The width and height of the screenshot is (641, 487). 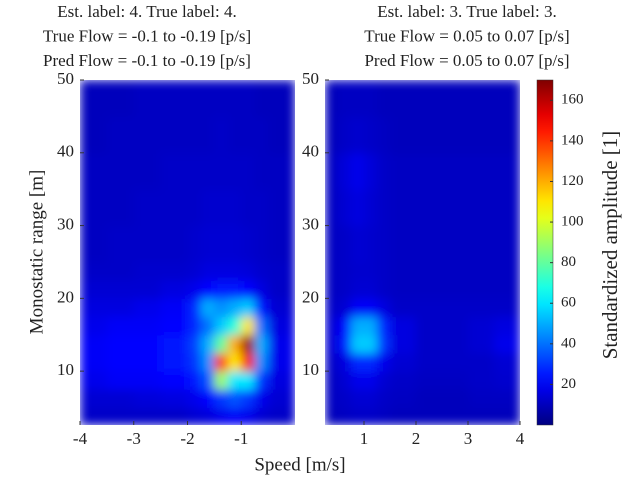 What do you see at coordinates (65, 78) in the screenshot?
I see `y-tick-label: 50` at bounding box center [65, 78].